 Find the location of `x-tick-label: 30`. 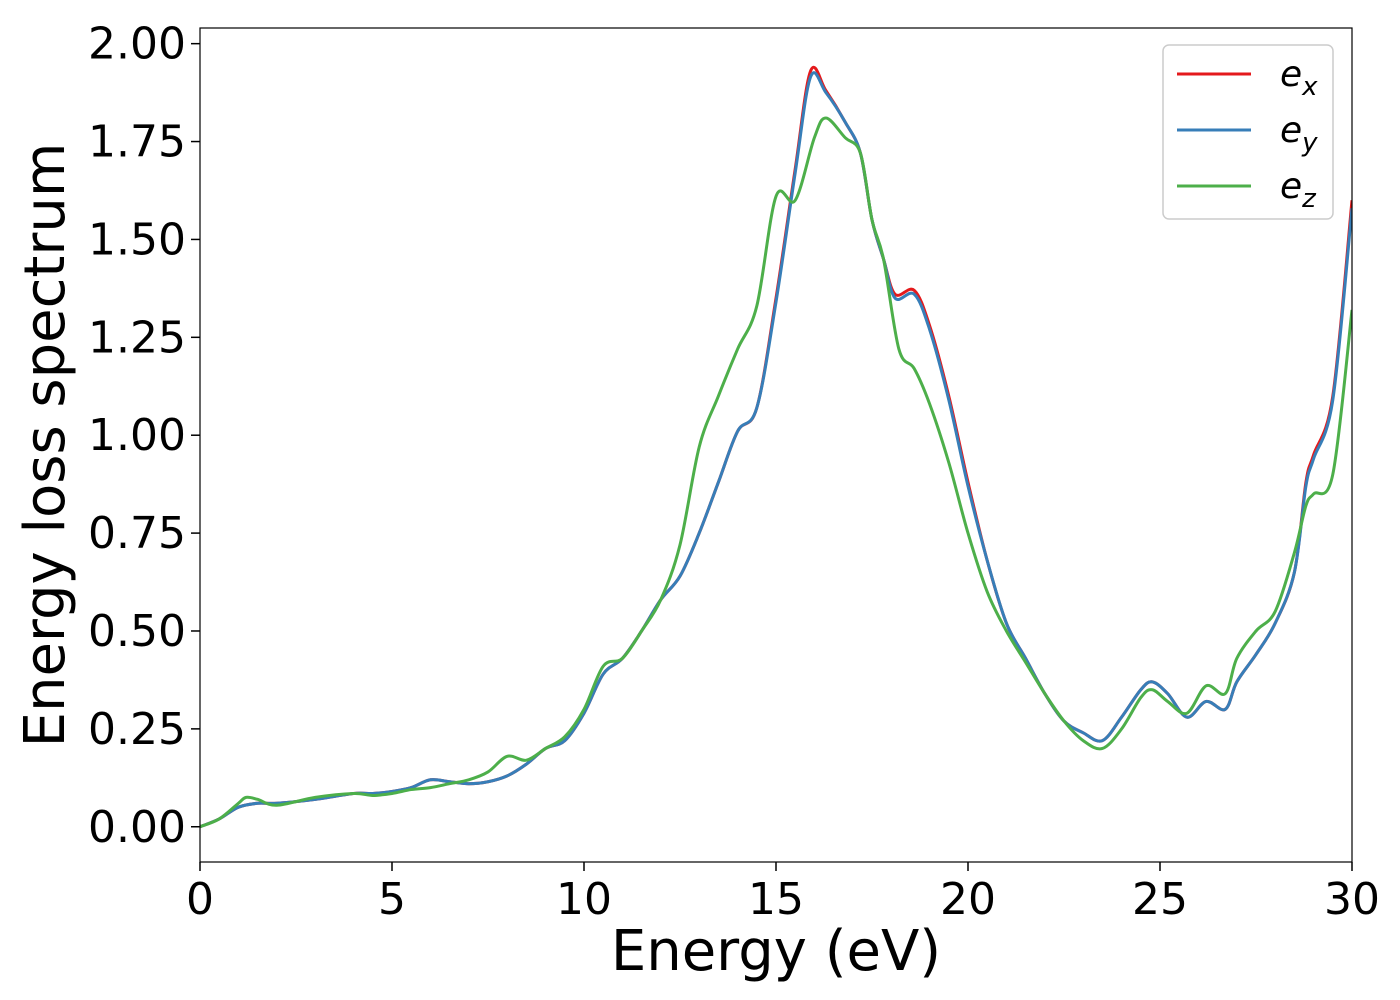

x-tick-label: 30 is located at coordinates (1352, 899).